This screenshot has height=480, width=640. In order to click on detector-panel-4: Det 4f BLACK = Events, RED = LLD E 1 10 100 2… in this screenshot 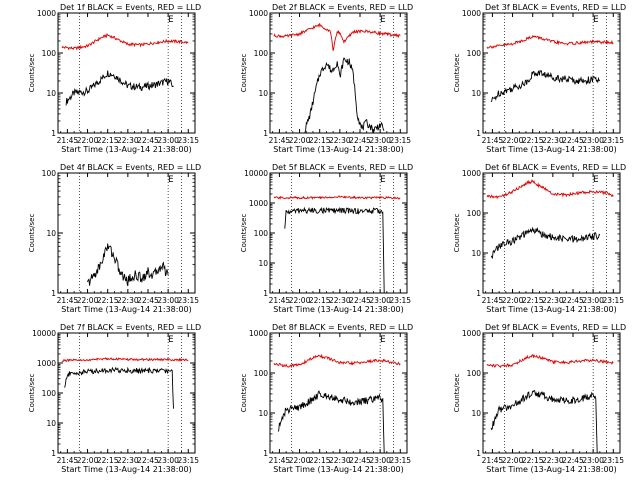, I will do `click(114, 238)`.